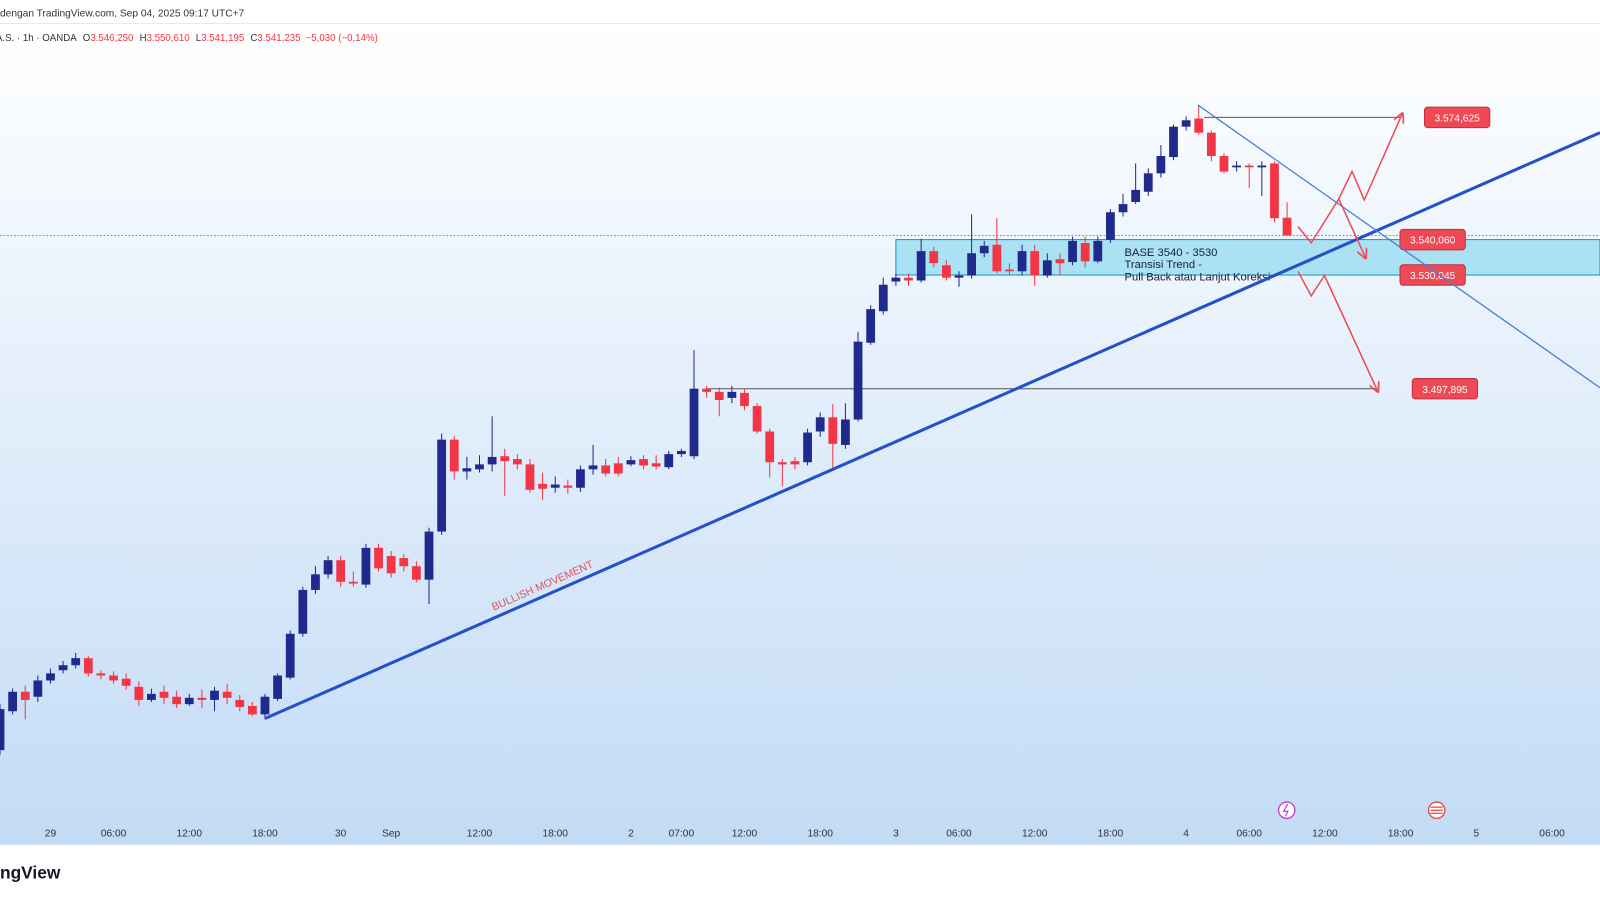 The width and height of the screenshot is (1600, 900). I want to click on level-label: 3.574,625, so click(1457, 118).